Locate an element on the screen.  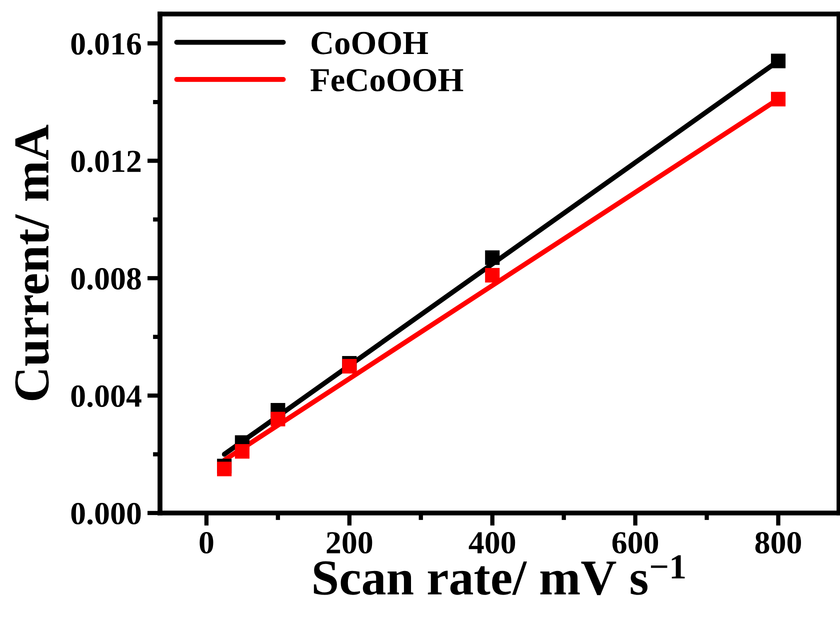
y-tick-label: 0.004 is located at coordinates (106, 396).